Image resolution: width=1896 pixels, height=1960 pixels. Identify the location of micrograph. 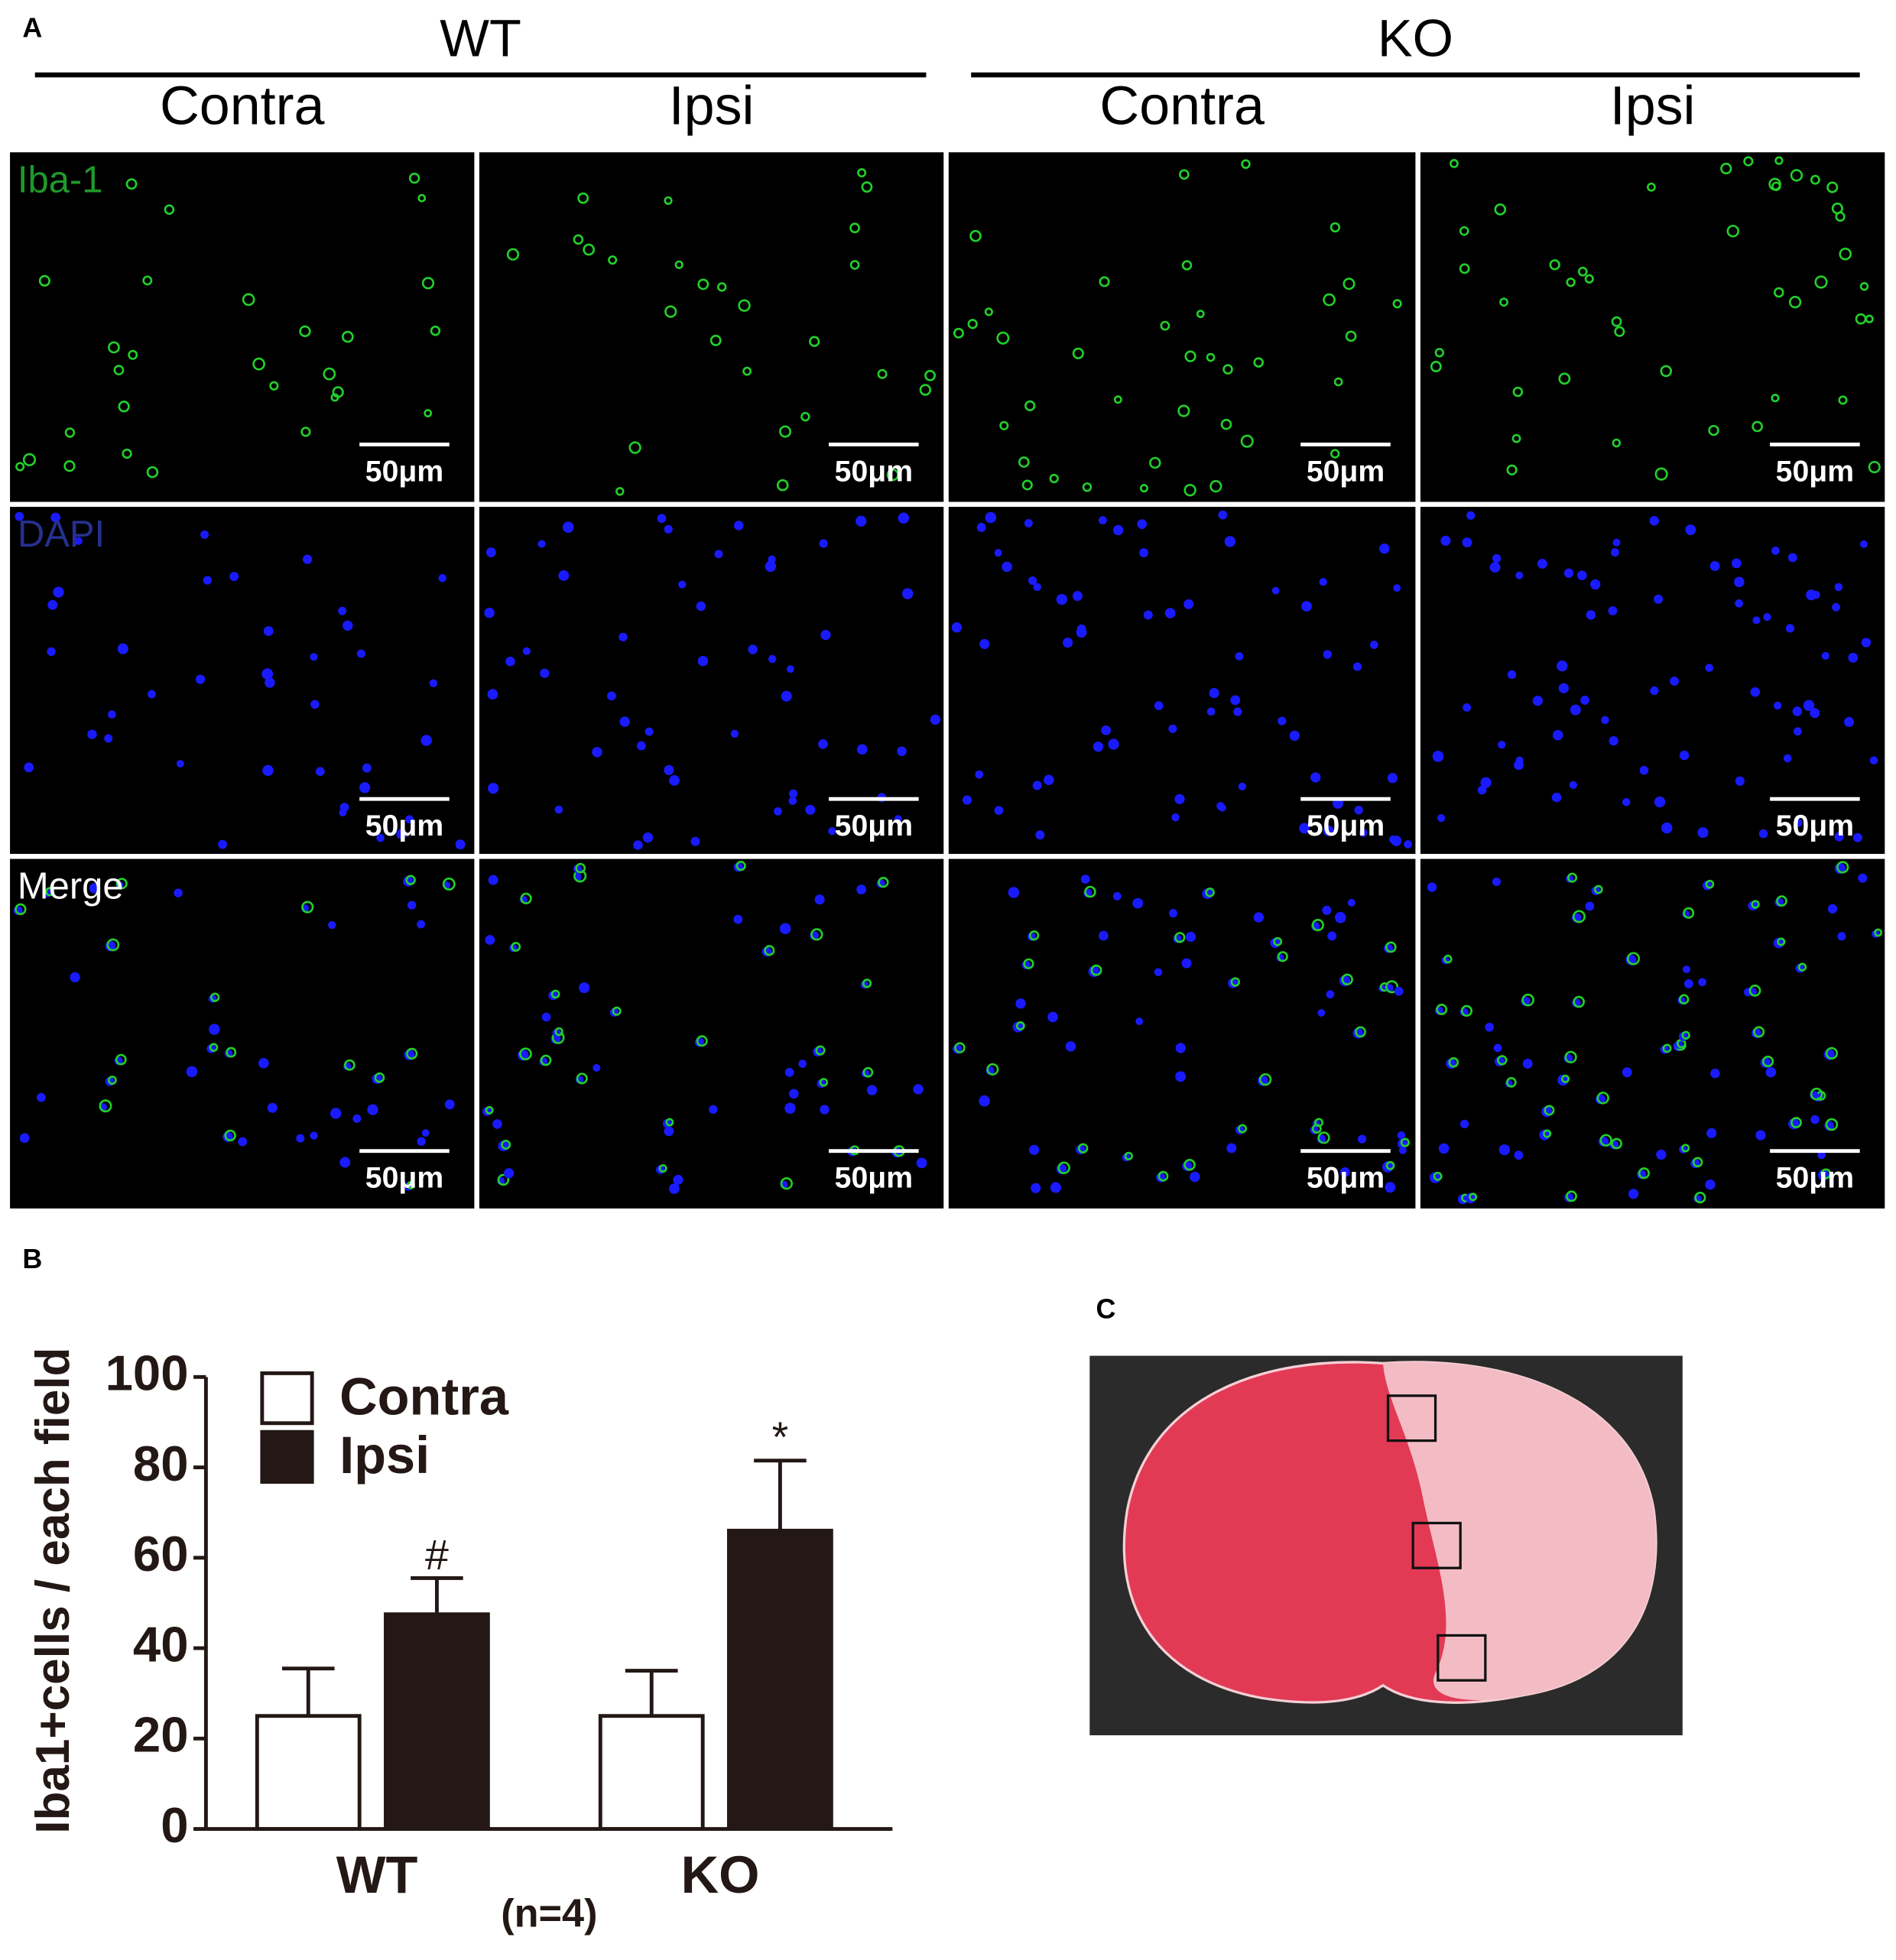
(1182, 327).